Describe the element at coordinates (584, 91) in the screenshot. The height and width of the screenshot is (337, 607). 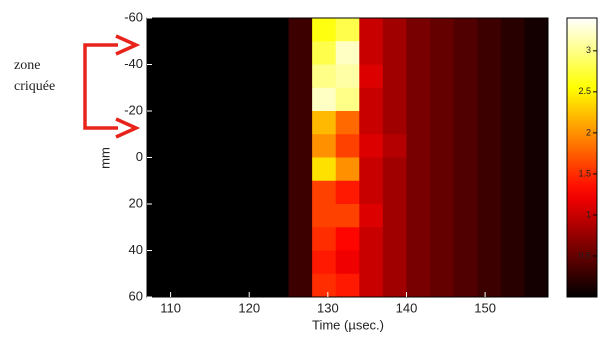
I see `colorbar-tick-label: 2.5` at that location.